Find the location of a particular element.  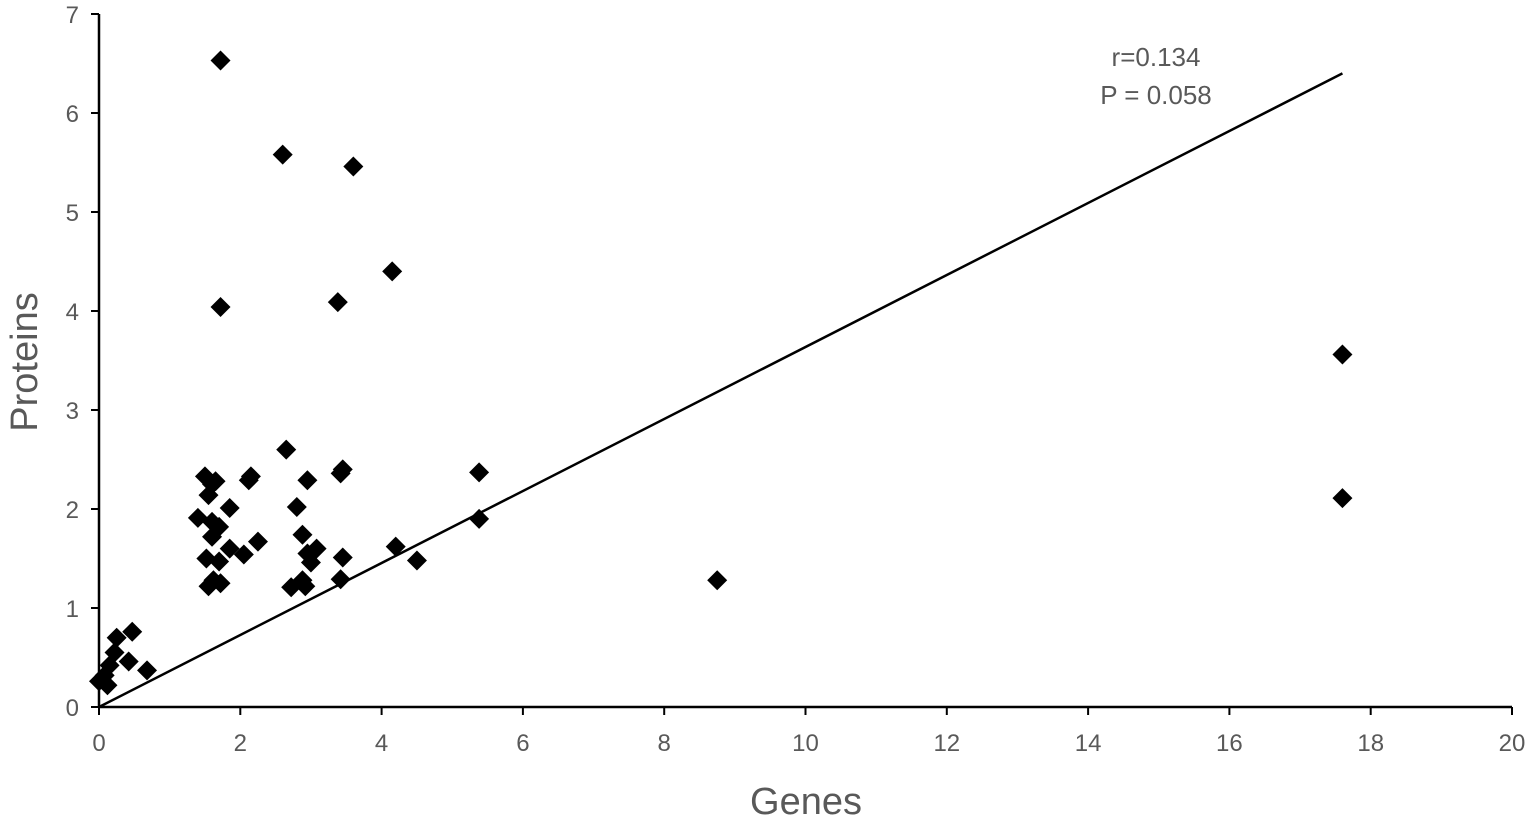

x-tick-label: 2 is located at coordinates (240, 743).